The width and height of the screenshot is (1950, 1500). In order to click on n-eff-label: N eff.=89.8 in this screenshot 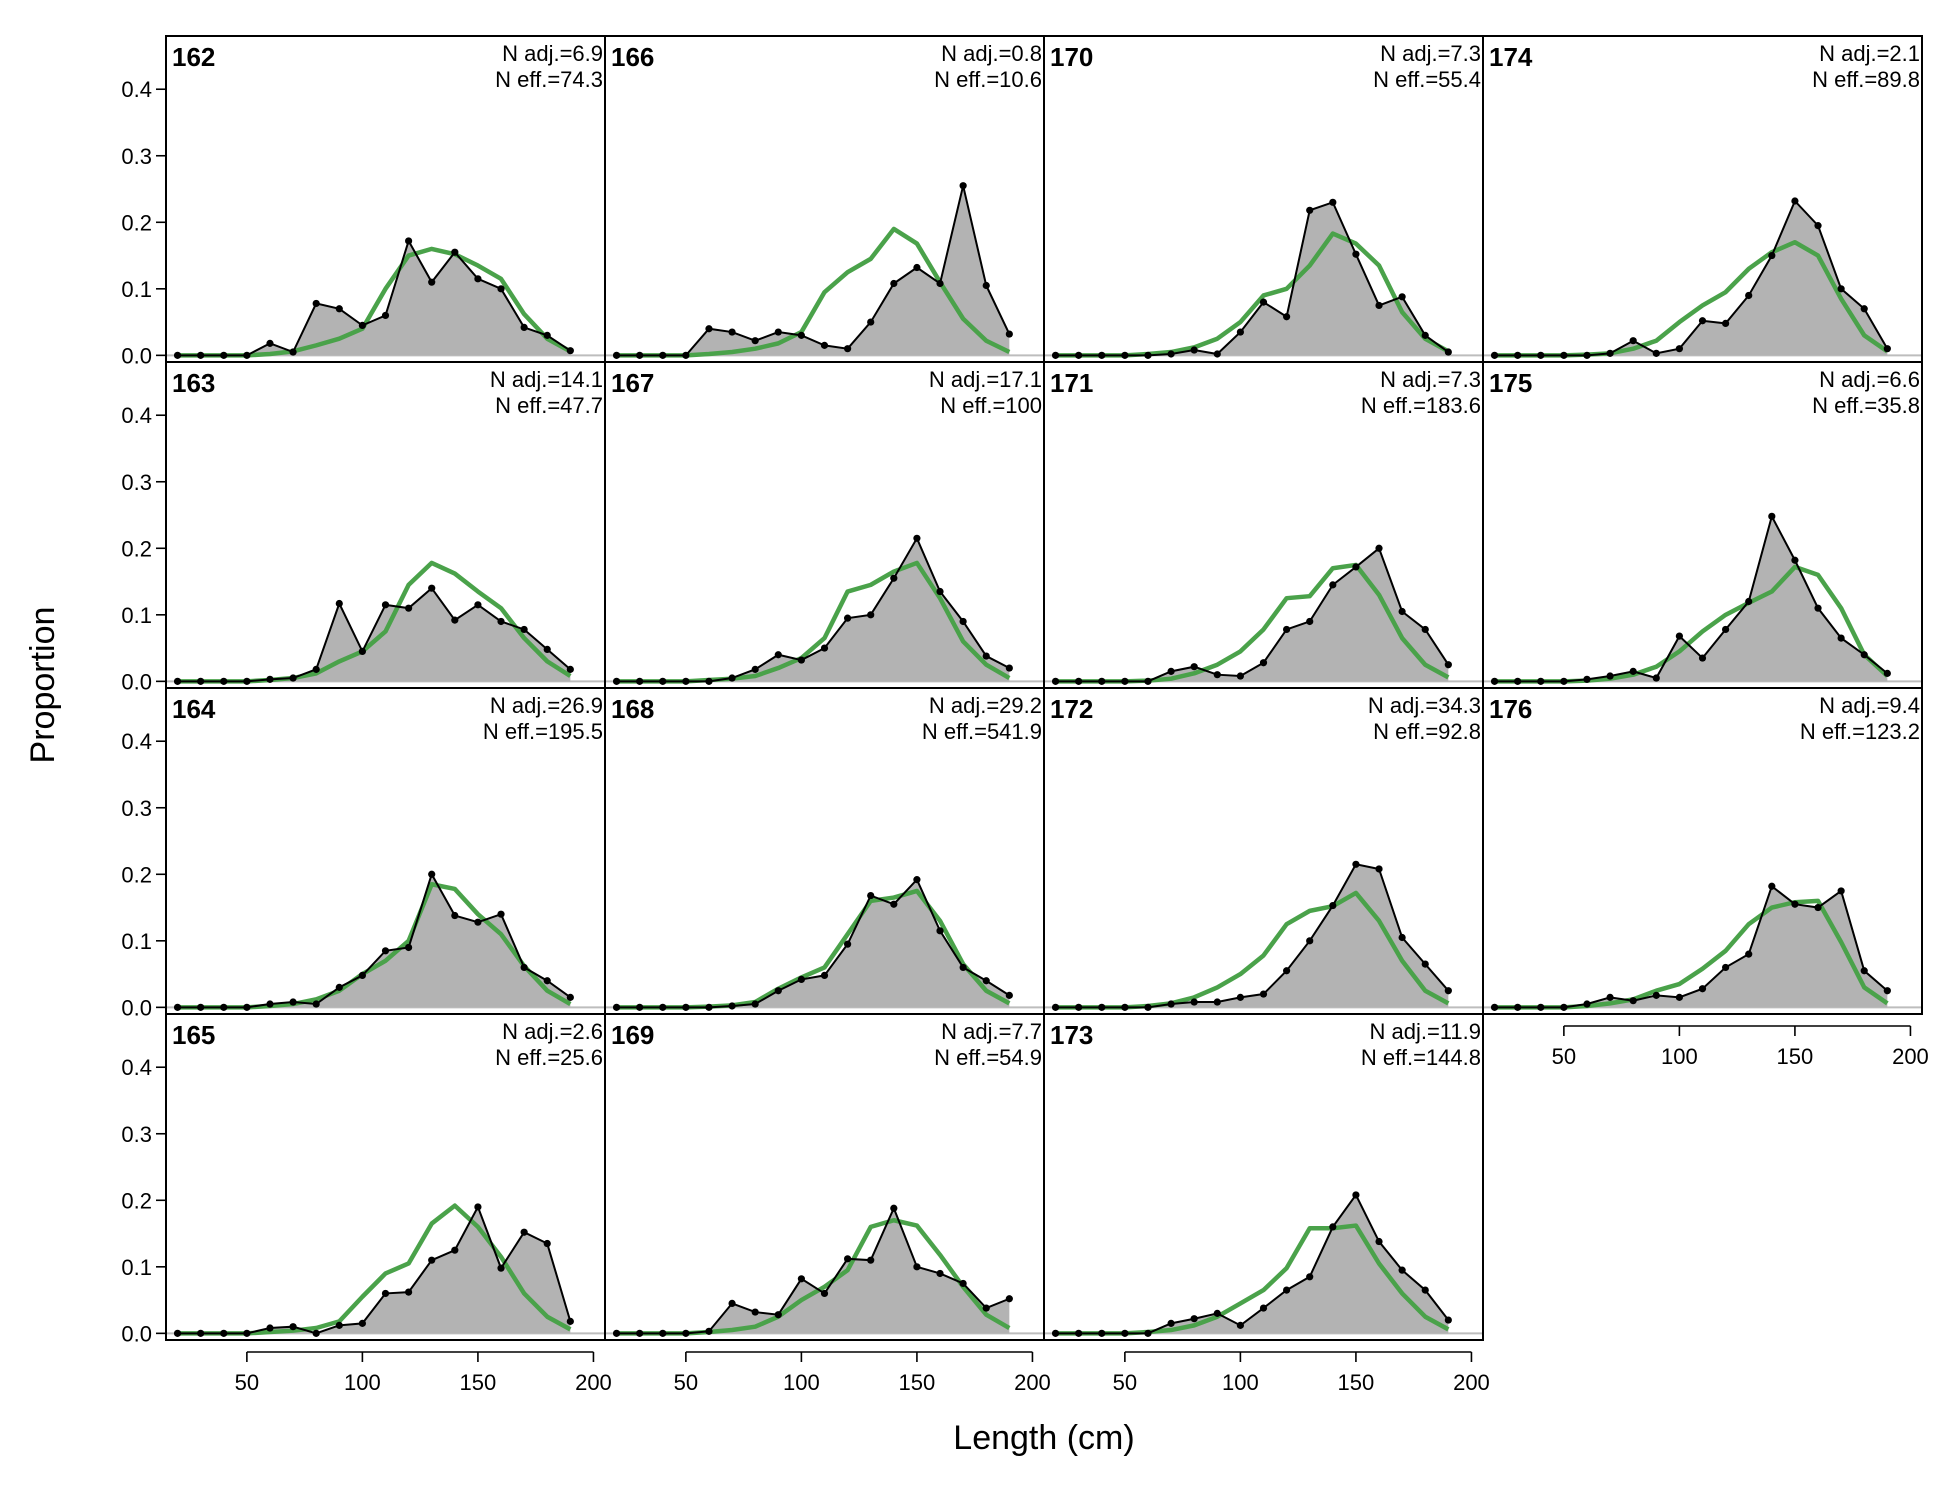, I will do `click(1866, 79)`.